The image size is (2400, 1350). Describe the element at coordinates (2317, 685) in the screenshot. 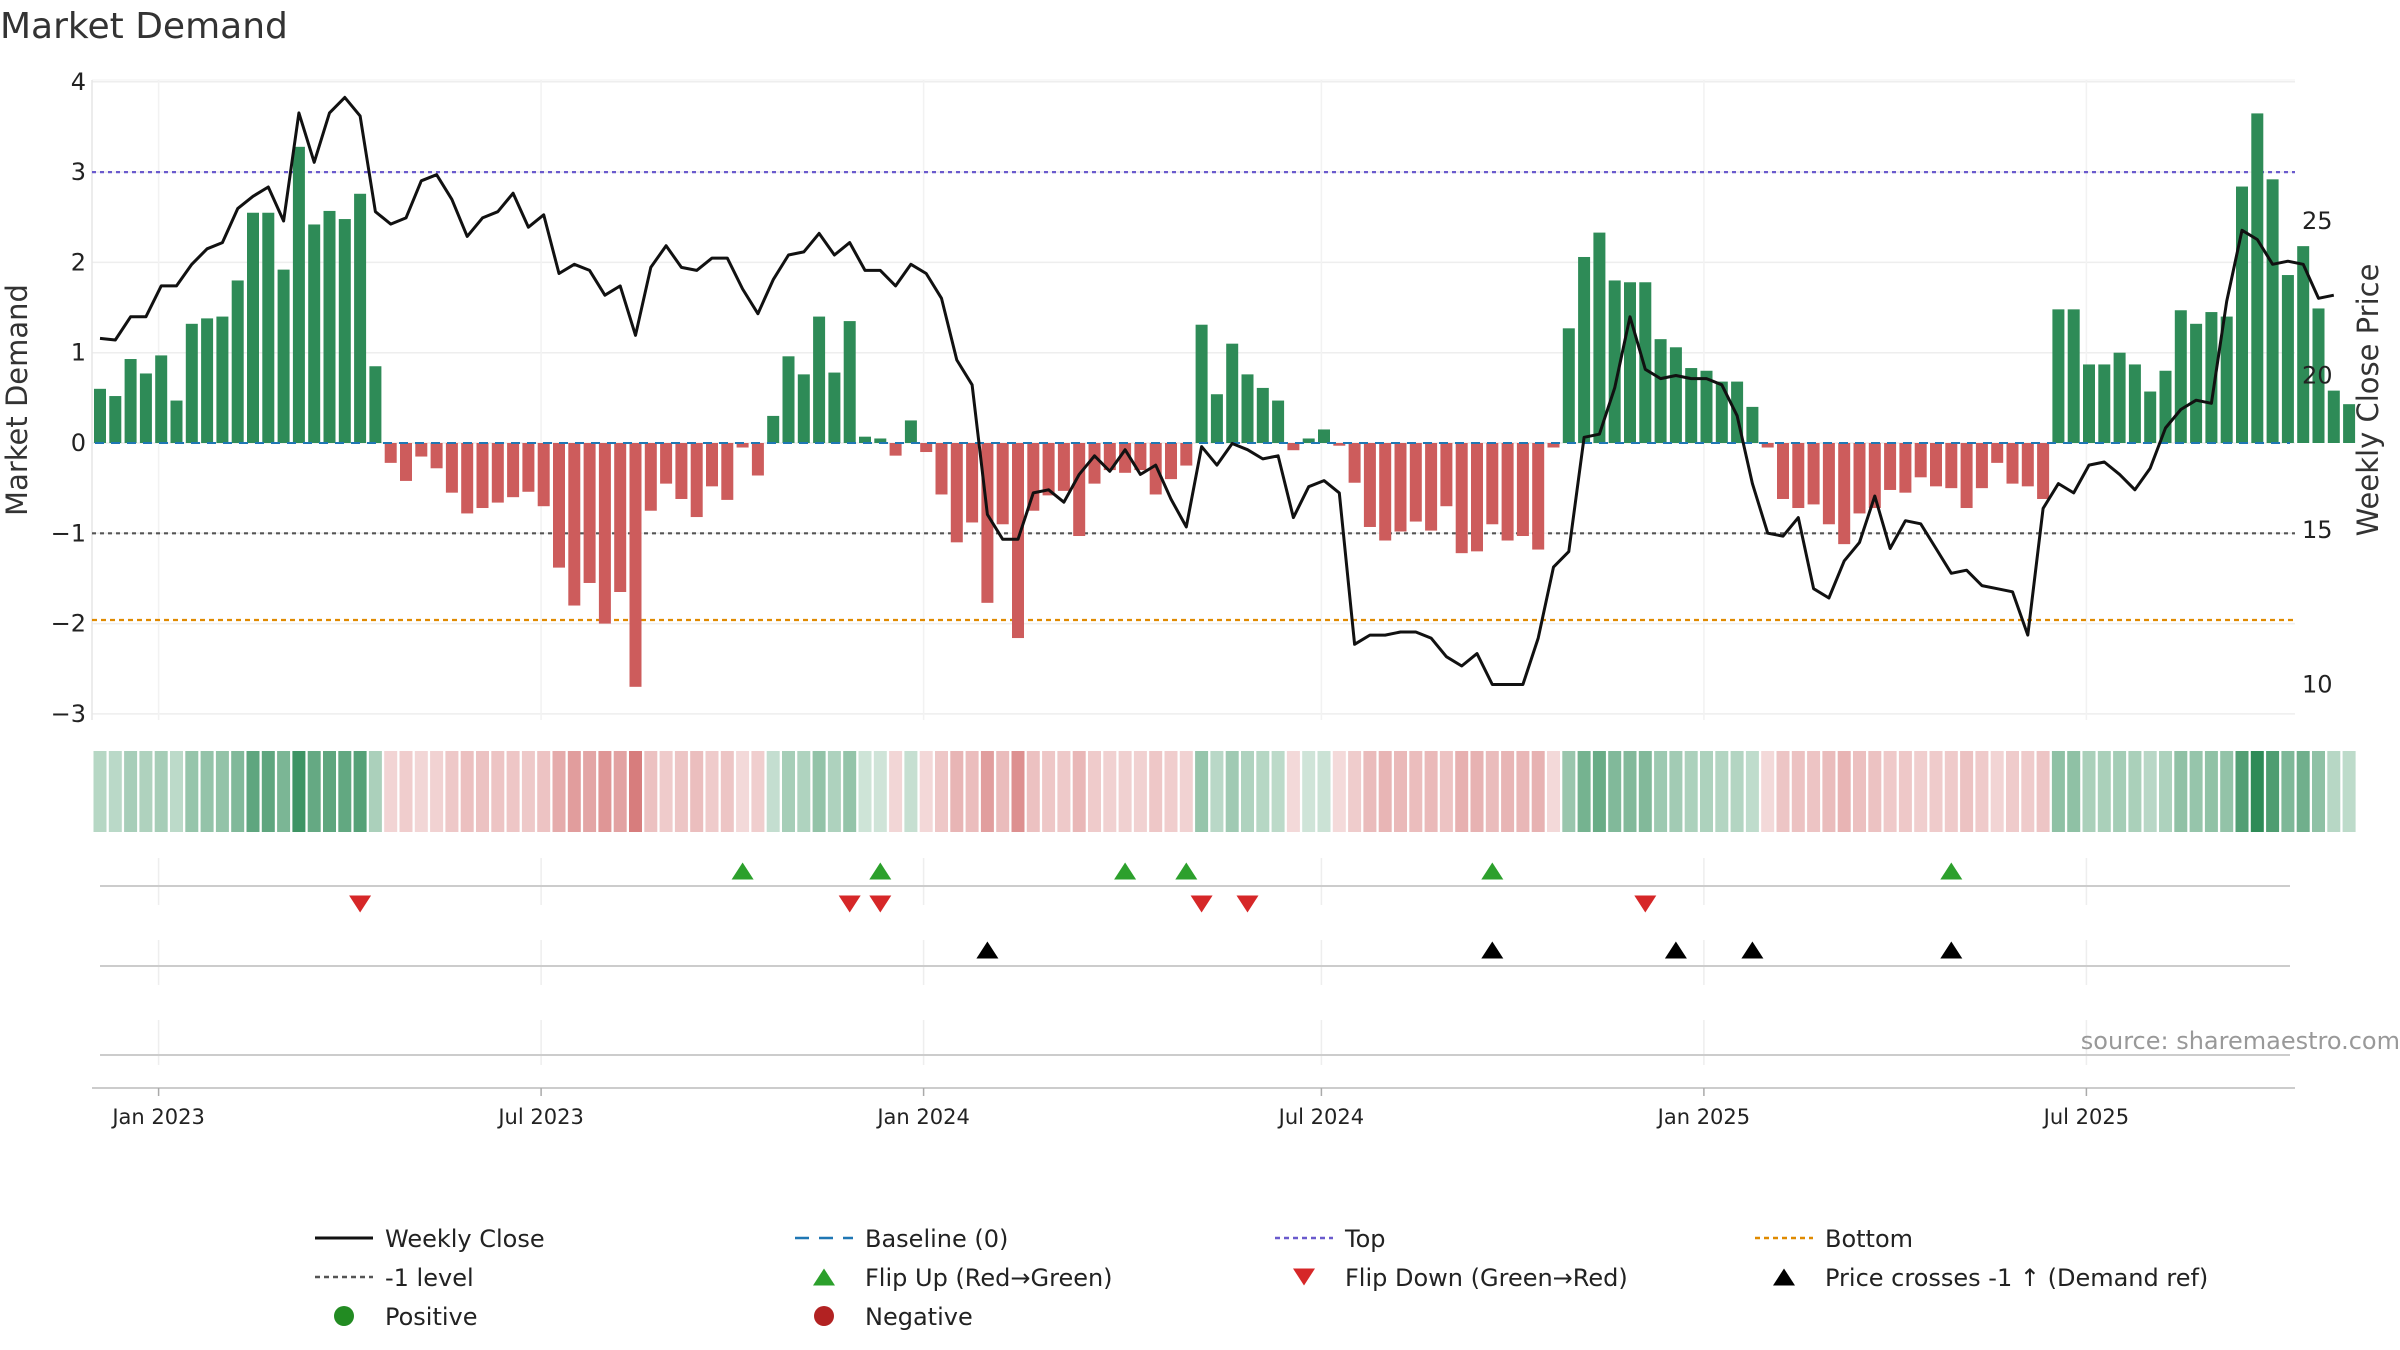

I see `right-tick-label: 10` at that location.